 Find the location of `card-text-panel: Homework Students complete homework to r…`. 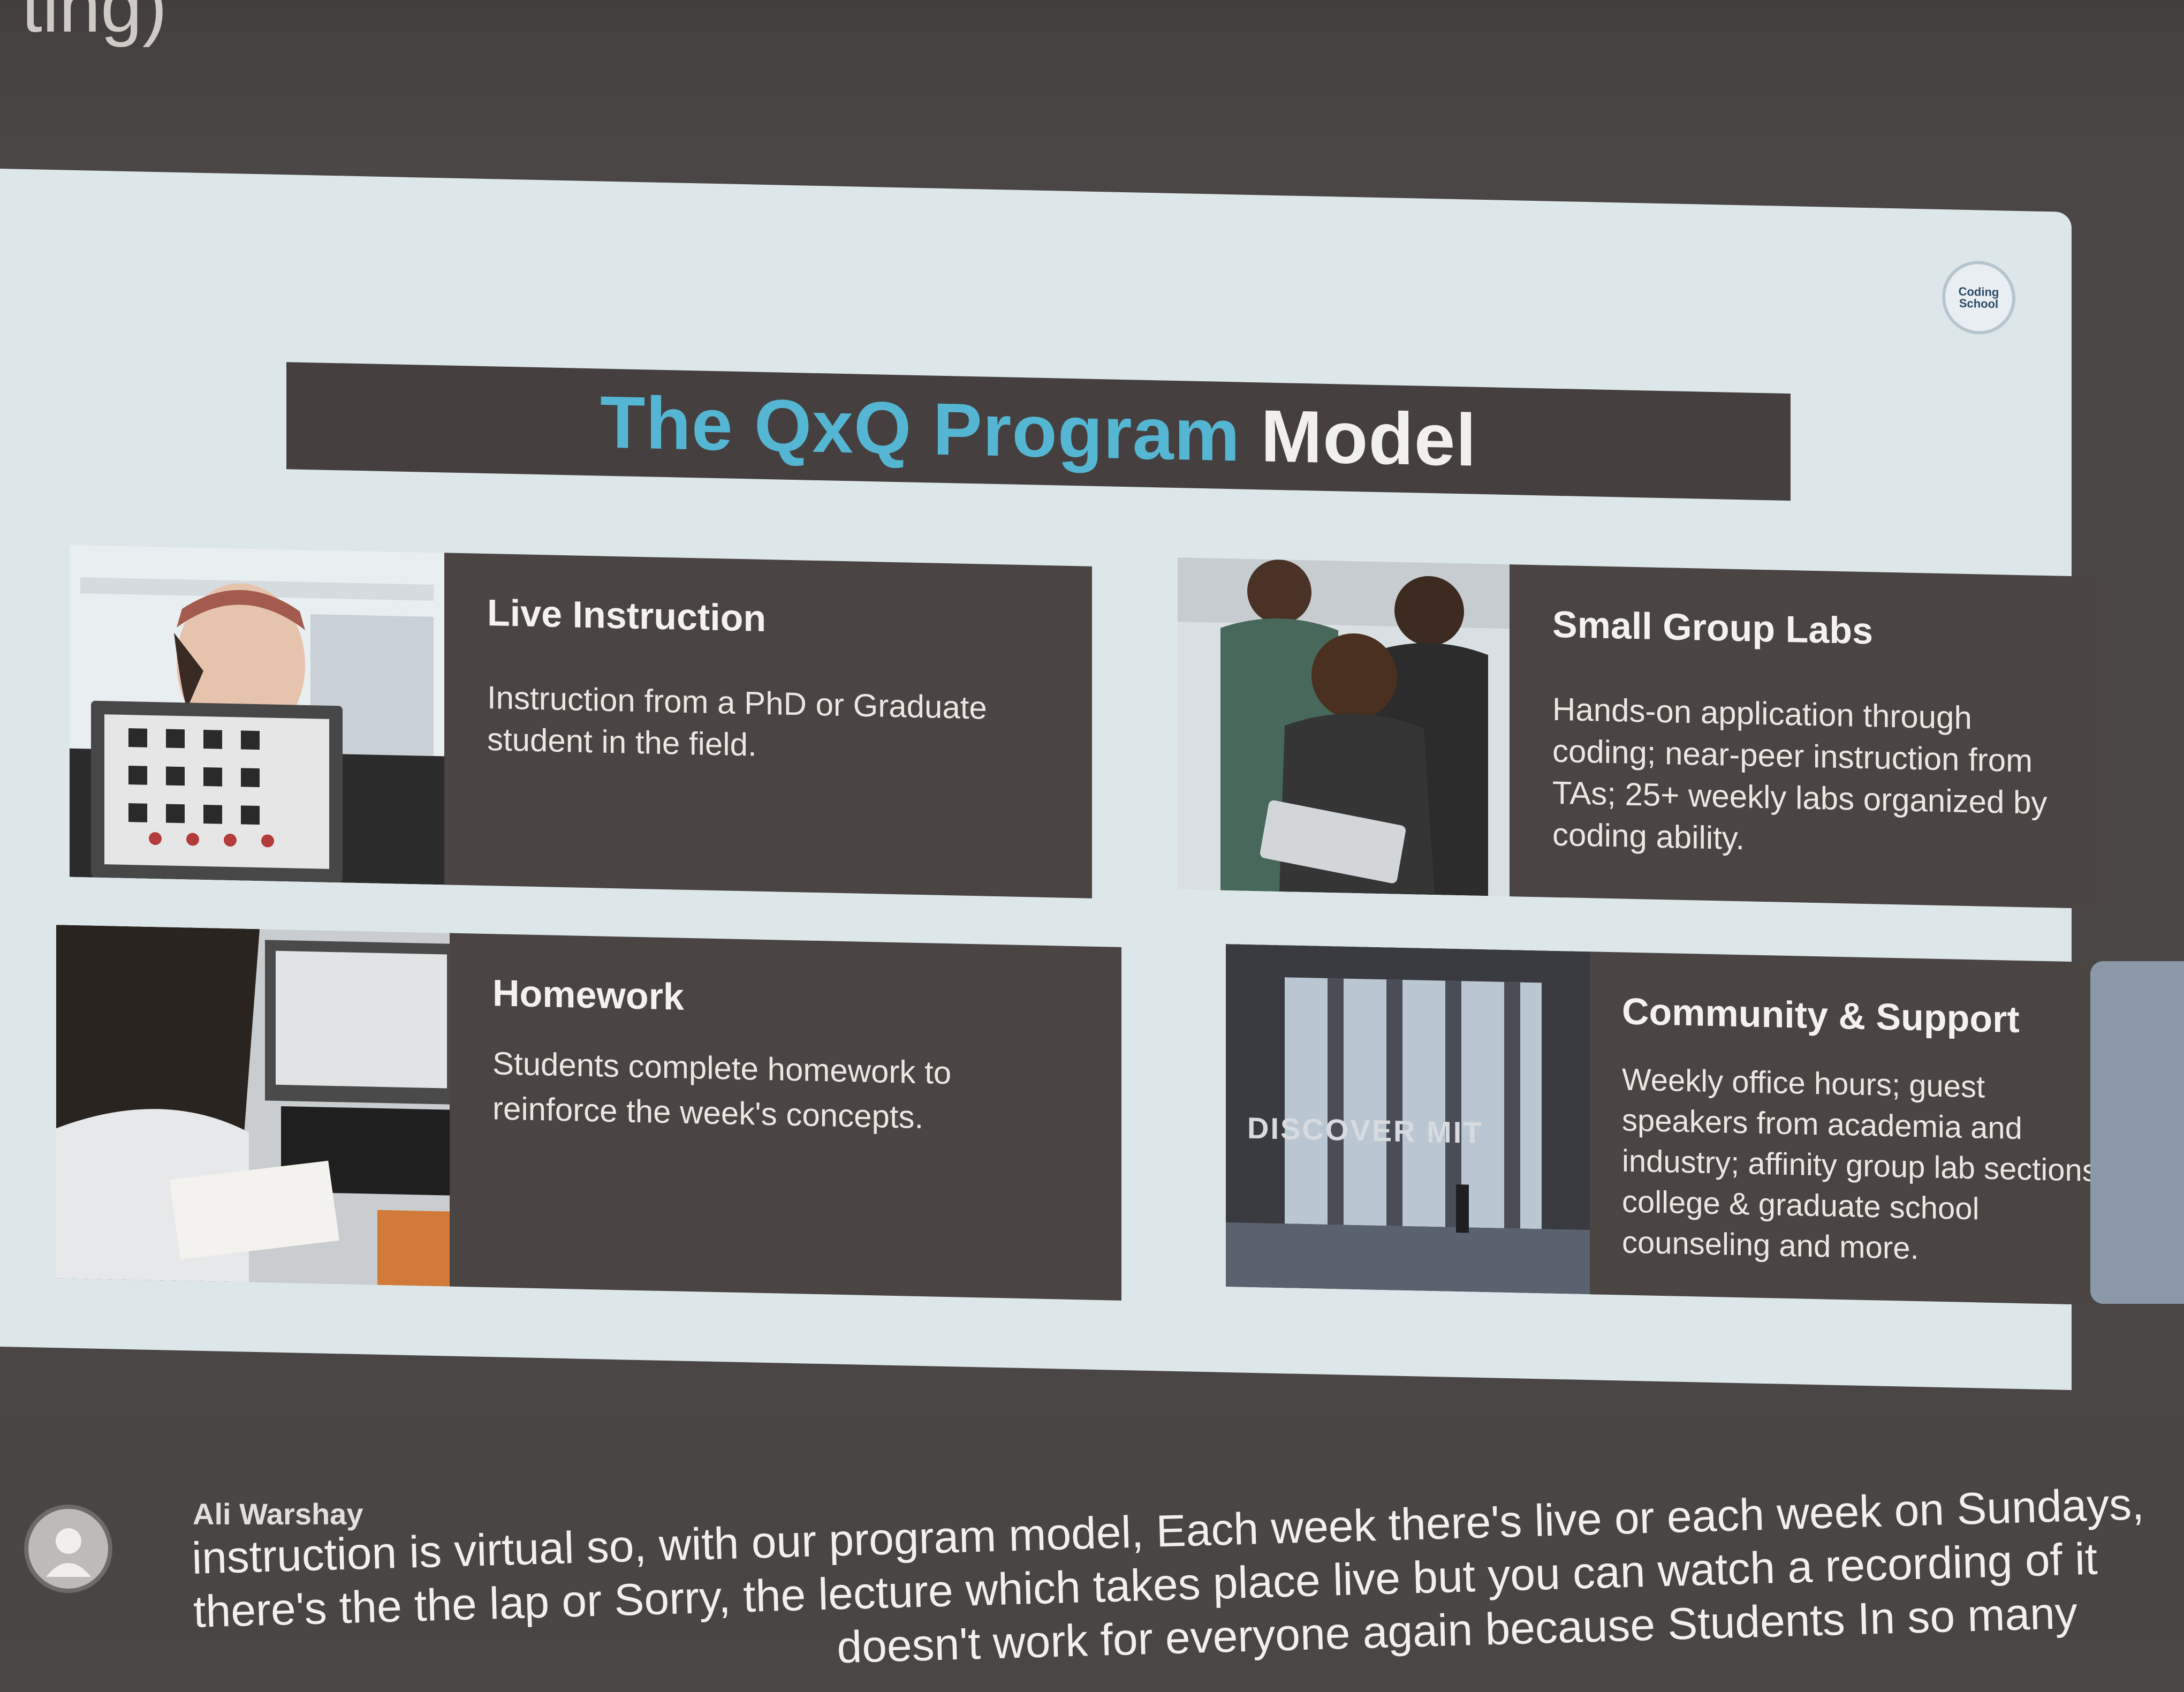

card-text-panel: Homework Students complete homework to r… is located at coordinates (785, 1117).